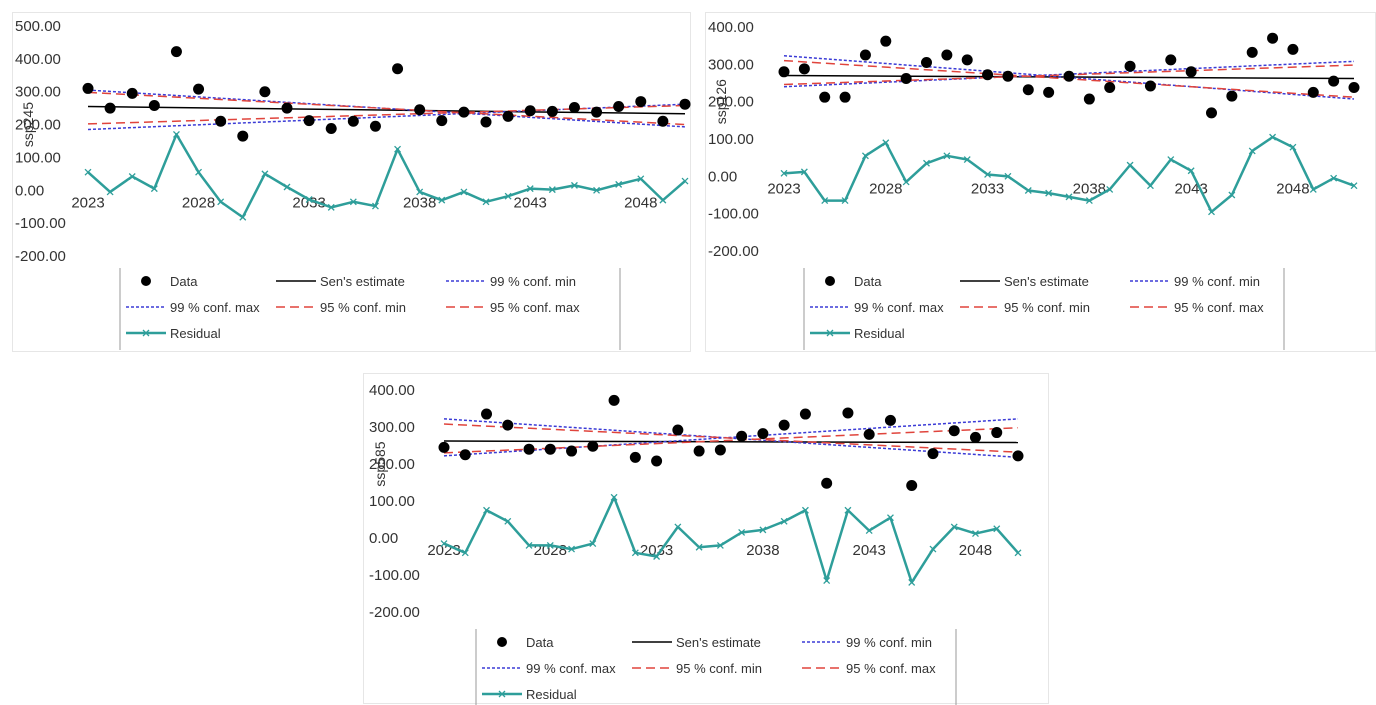  I want to click on y-axis-label: ssp126, so click(721, 101).